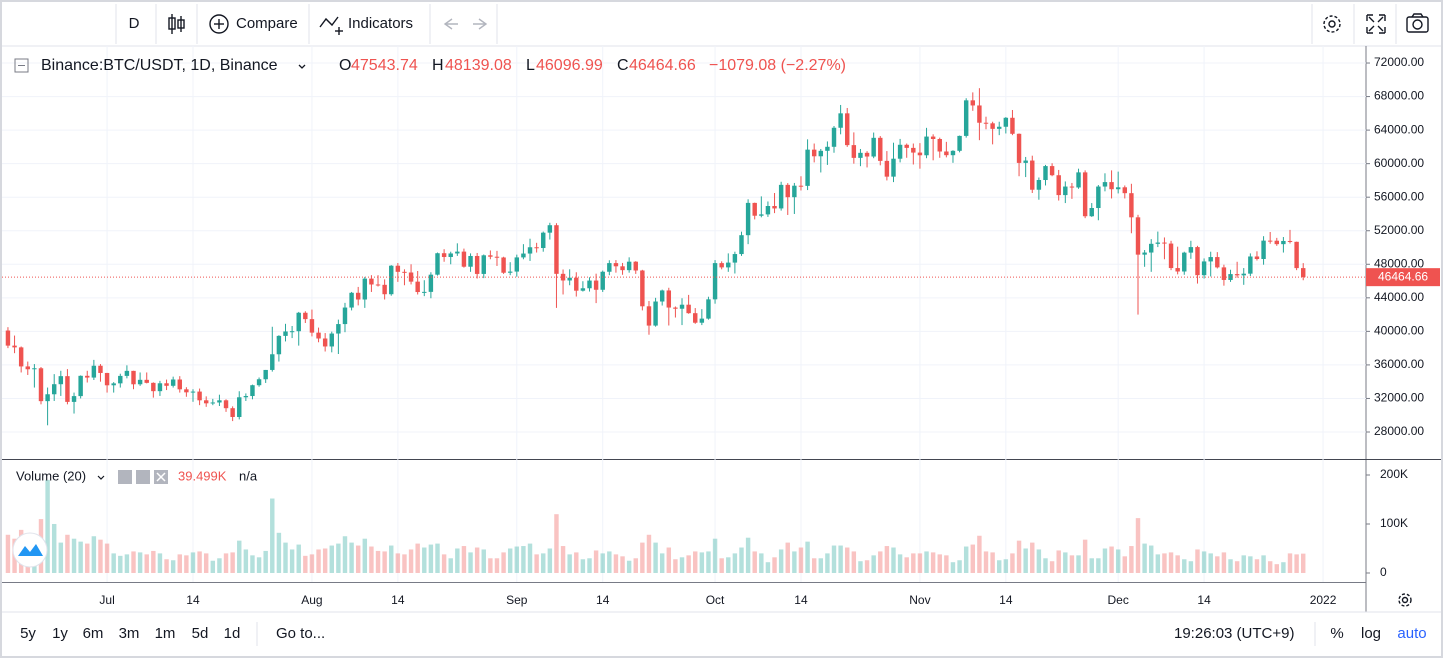 The image size is (1443, 658). I want to click on y-tick-label: 52000.00, so click(1399, 230).